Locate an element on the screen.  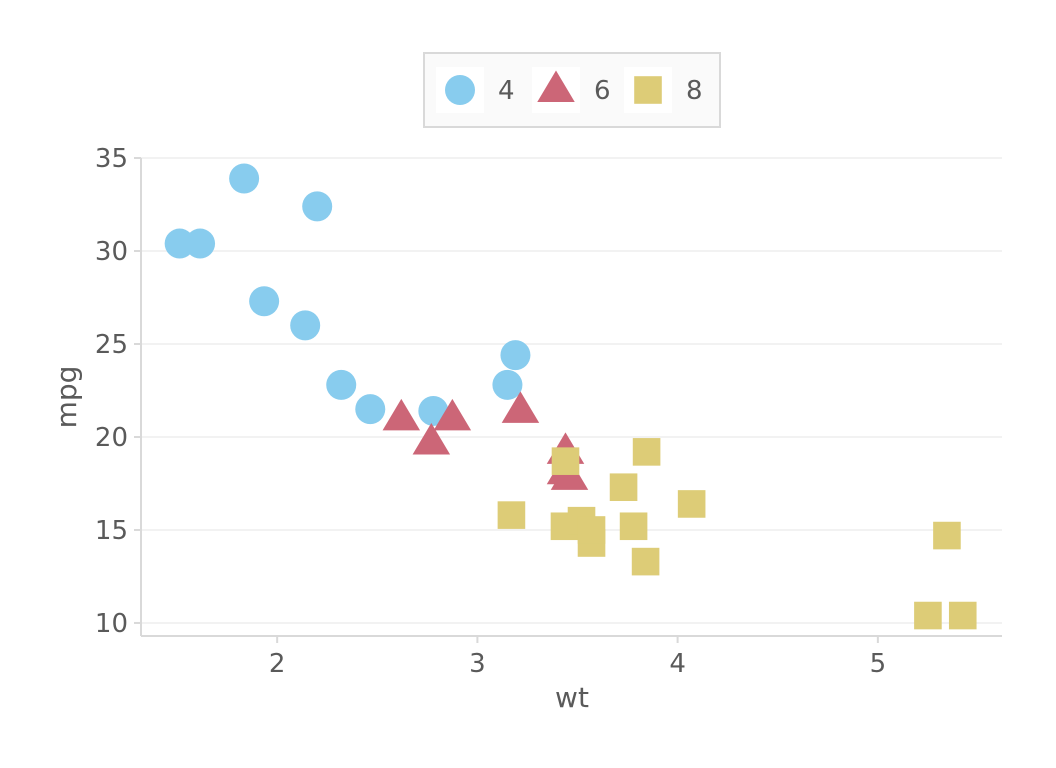
legend: 4 6 8 is located at coordinates (572, 90).